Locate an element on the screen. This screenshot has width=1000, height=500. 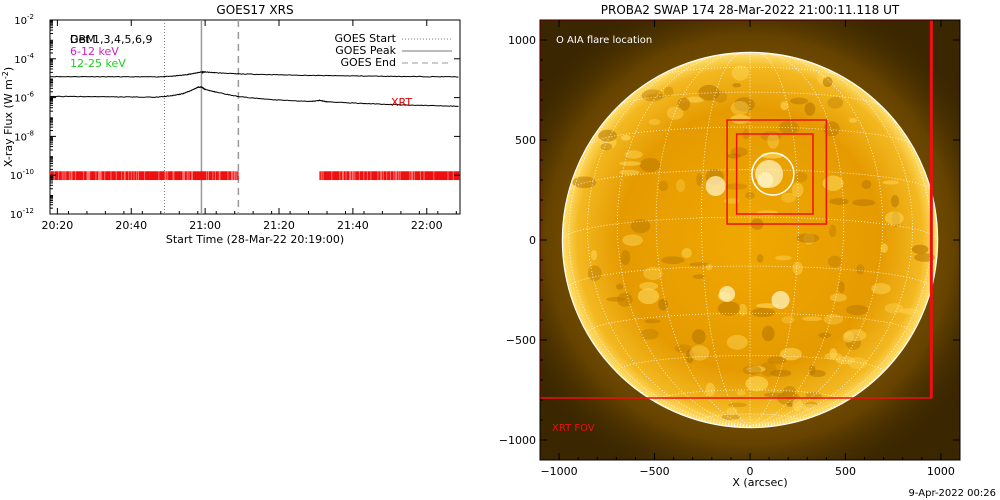
goes-x-axis-label: Start Time (28-Mar-22 20:19:00) is located at coordinates (255, 239).